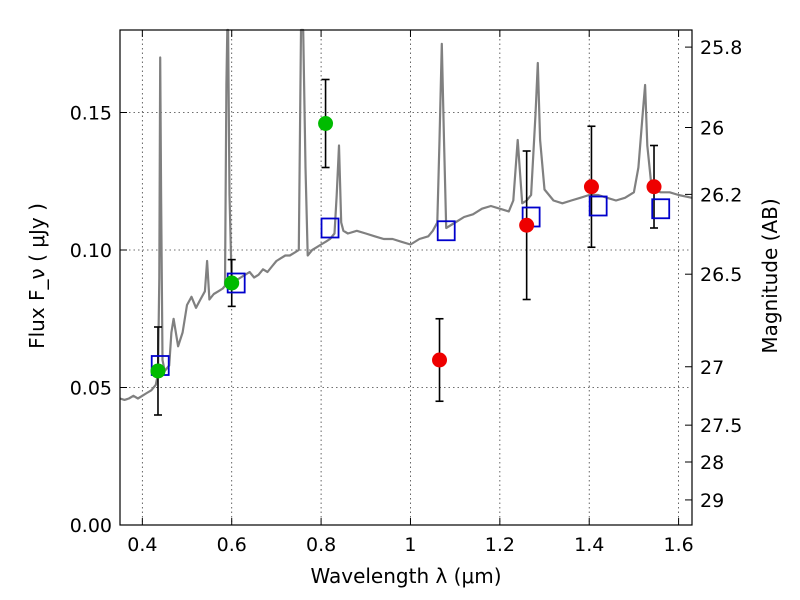 The image size is (800, 600). I want to click on y2-tick-label: 26.5, so click(721, 275).